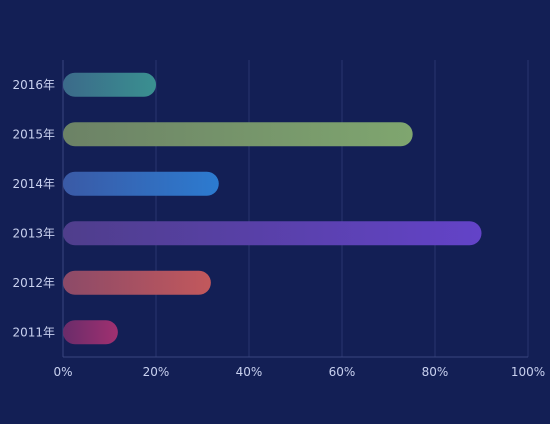 The image size is (550, 424). What do you see at coordinates (299, 372) in the screenshot?
I see `x-axis-labels: 0% 20% 40% 60% 80% 100%` at bounding box center [299, 372].